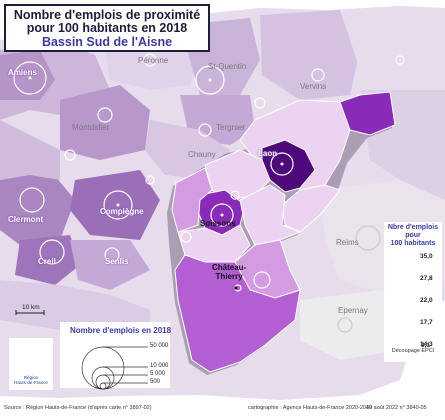 This screenshot has width=445, height=420. I want to click on class-break-6: 9,1, so click(426, 345).